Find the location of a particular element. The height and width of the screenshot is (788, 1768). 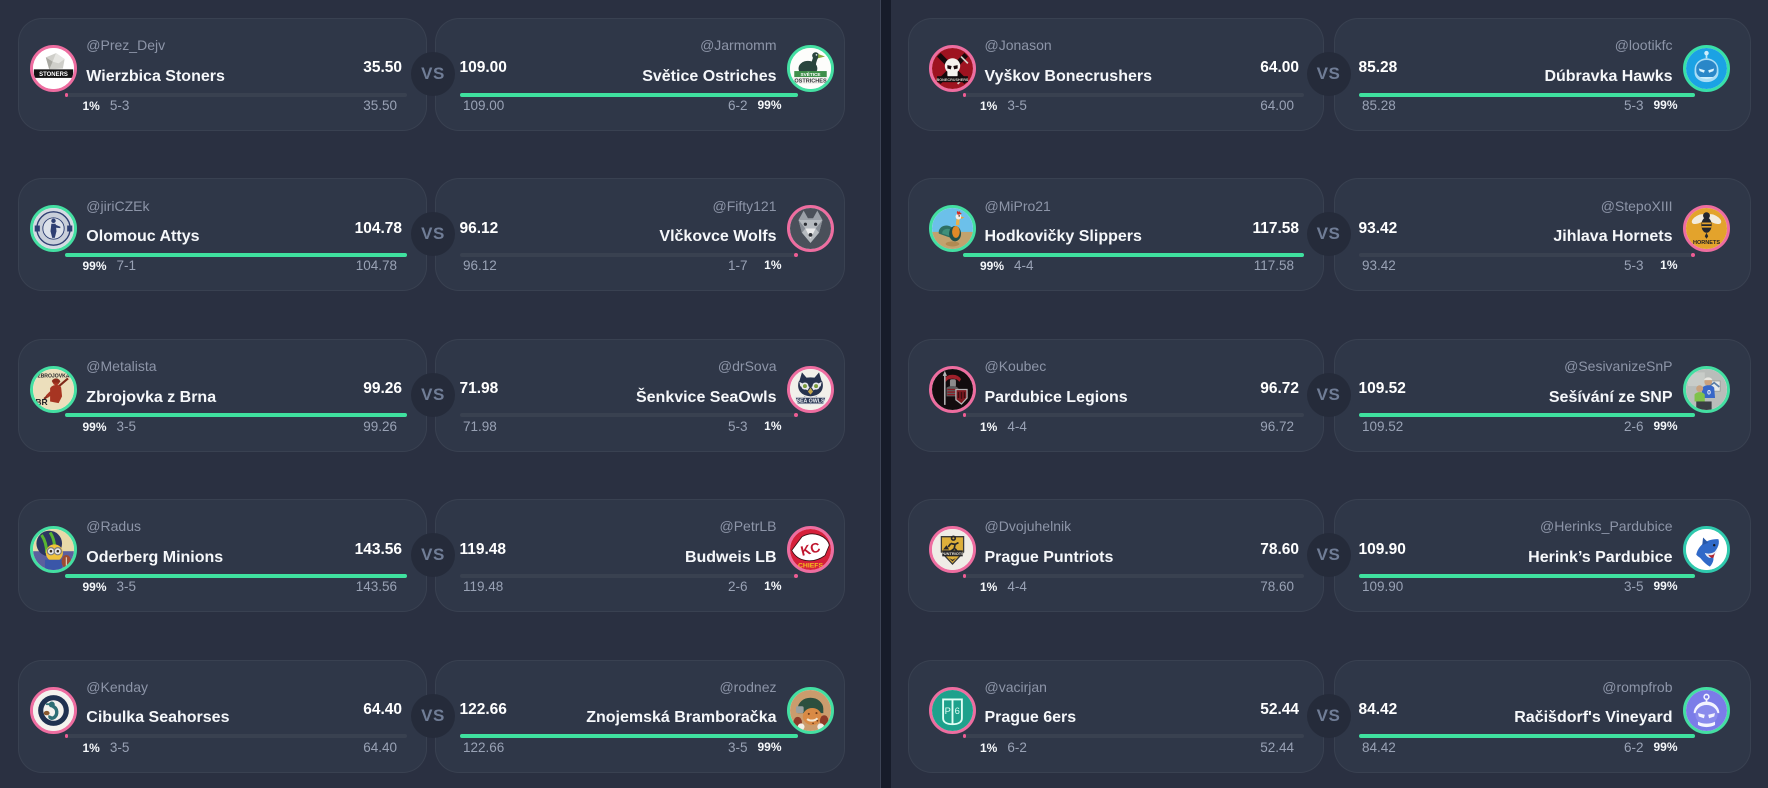

svg-text: BONECRUSHERS is located at coordinates (953, 80).